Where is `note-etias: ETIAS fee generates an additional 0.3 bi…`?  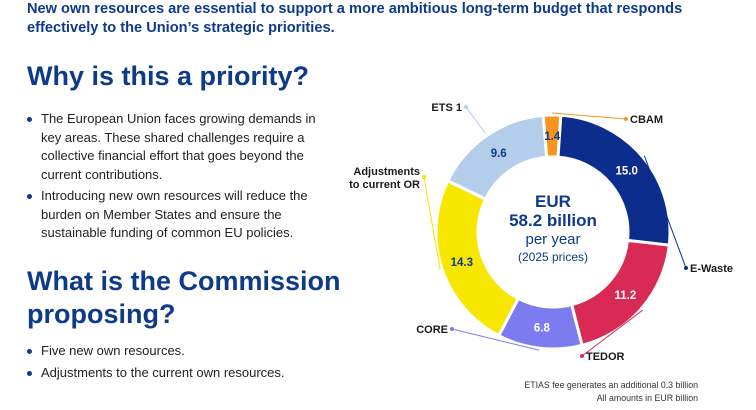 note-etias: ETIAS fee generates an additional 0.3 bi… is located at coordinates (611, 385).